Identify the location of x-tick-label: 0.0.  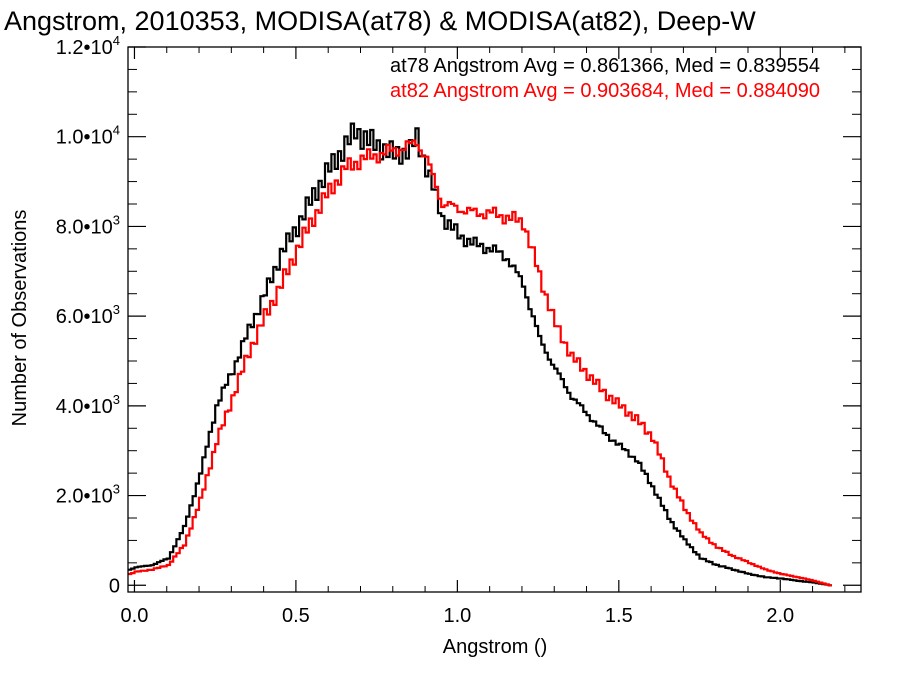
(135, 616).